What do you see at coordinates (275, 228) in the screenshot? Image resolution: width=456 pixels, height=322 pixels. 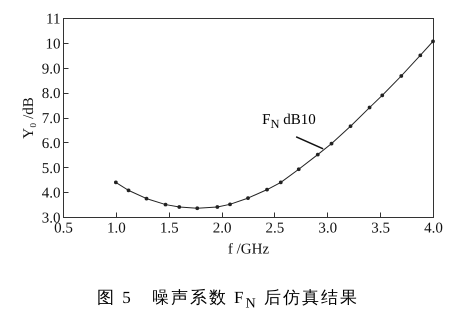 I see `x-tick-label: 2.5` at bounding box center [275, 228].